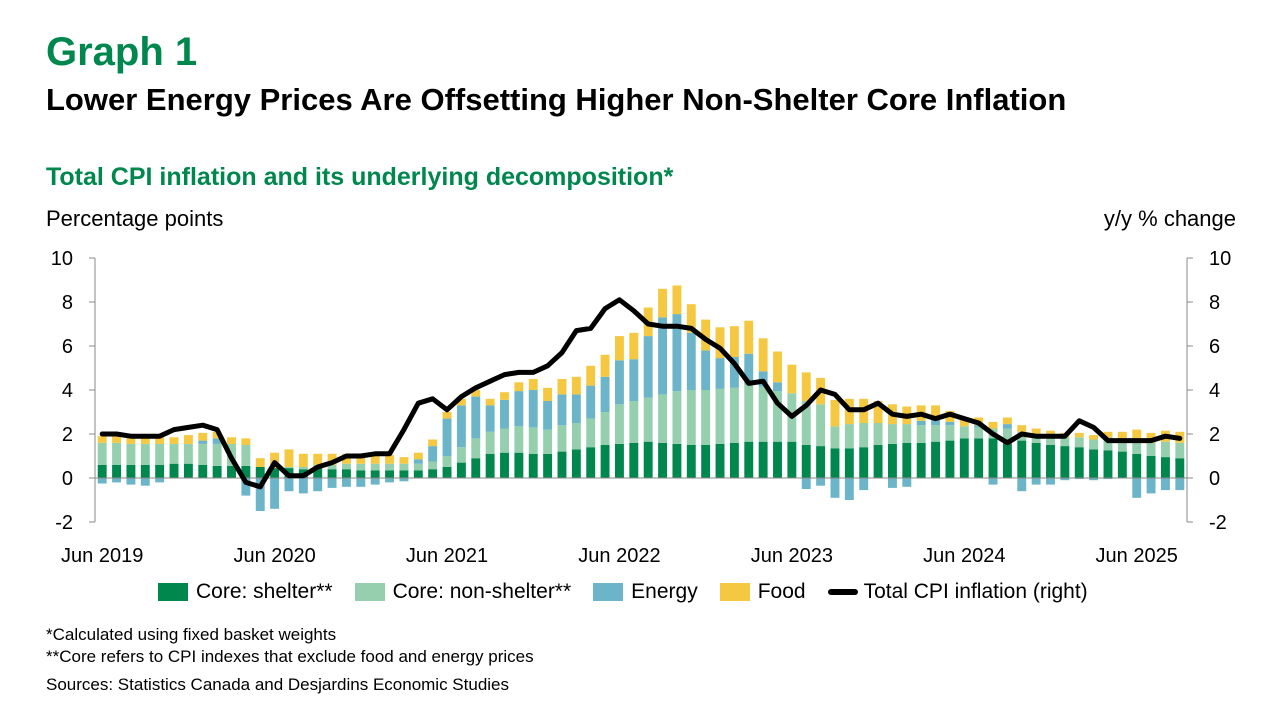 The height and width of the screenshot is (720, 1280). I want to click on y-tick-label-right: -2, so click(1218, 523).